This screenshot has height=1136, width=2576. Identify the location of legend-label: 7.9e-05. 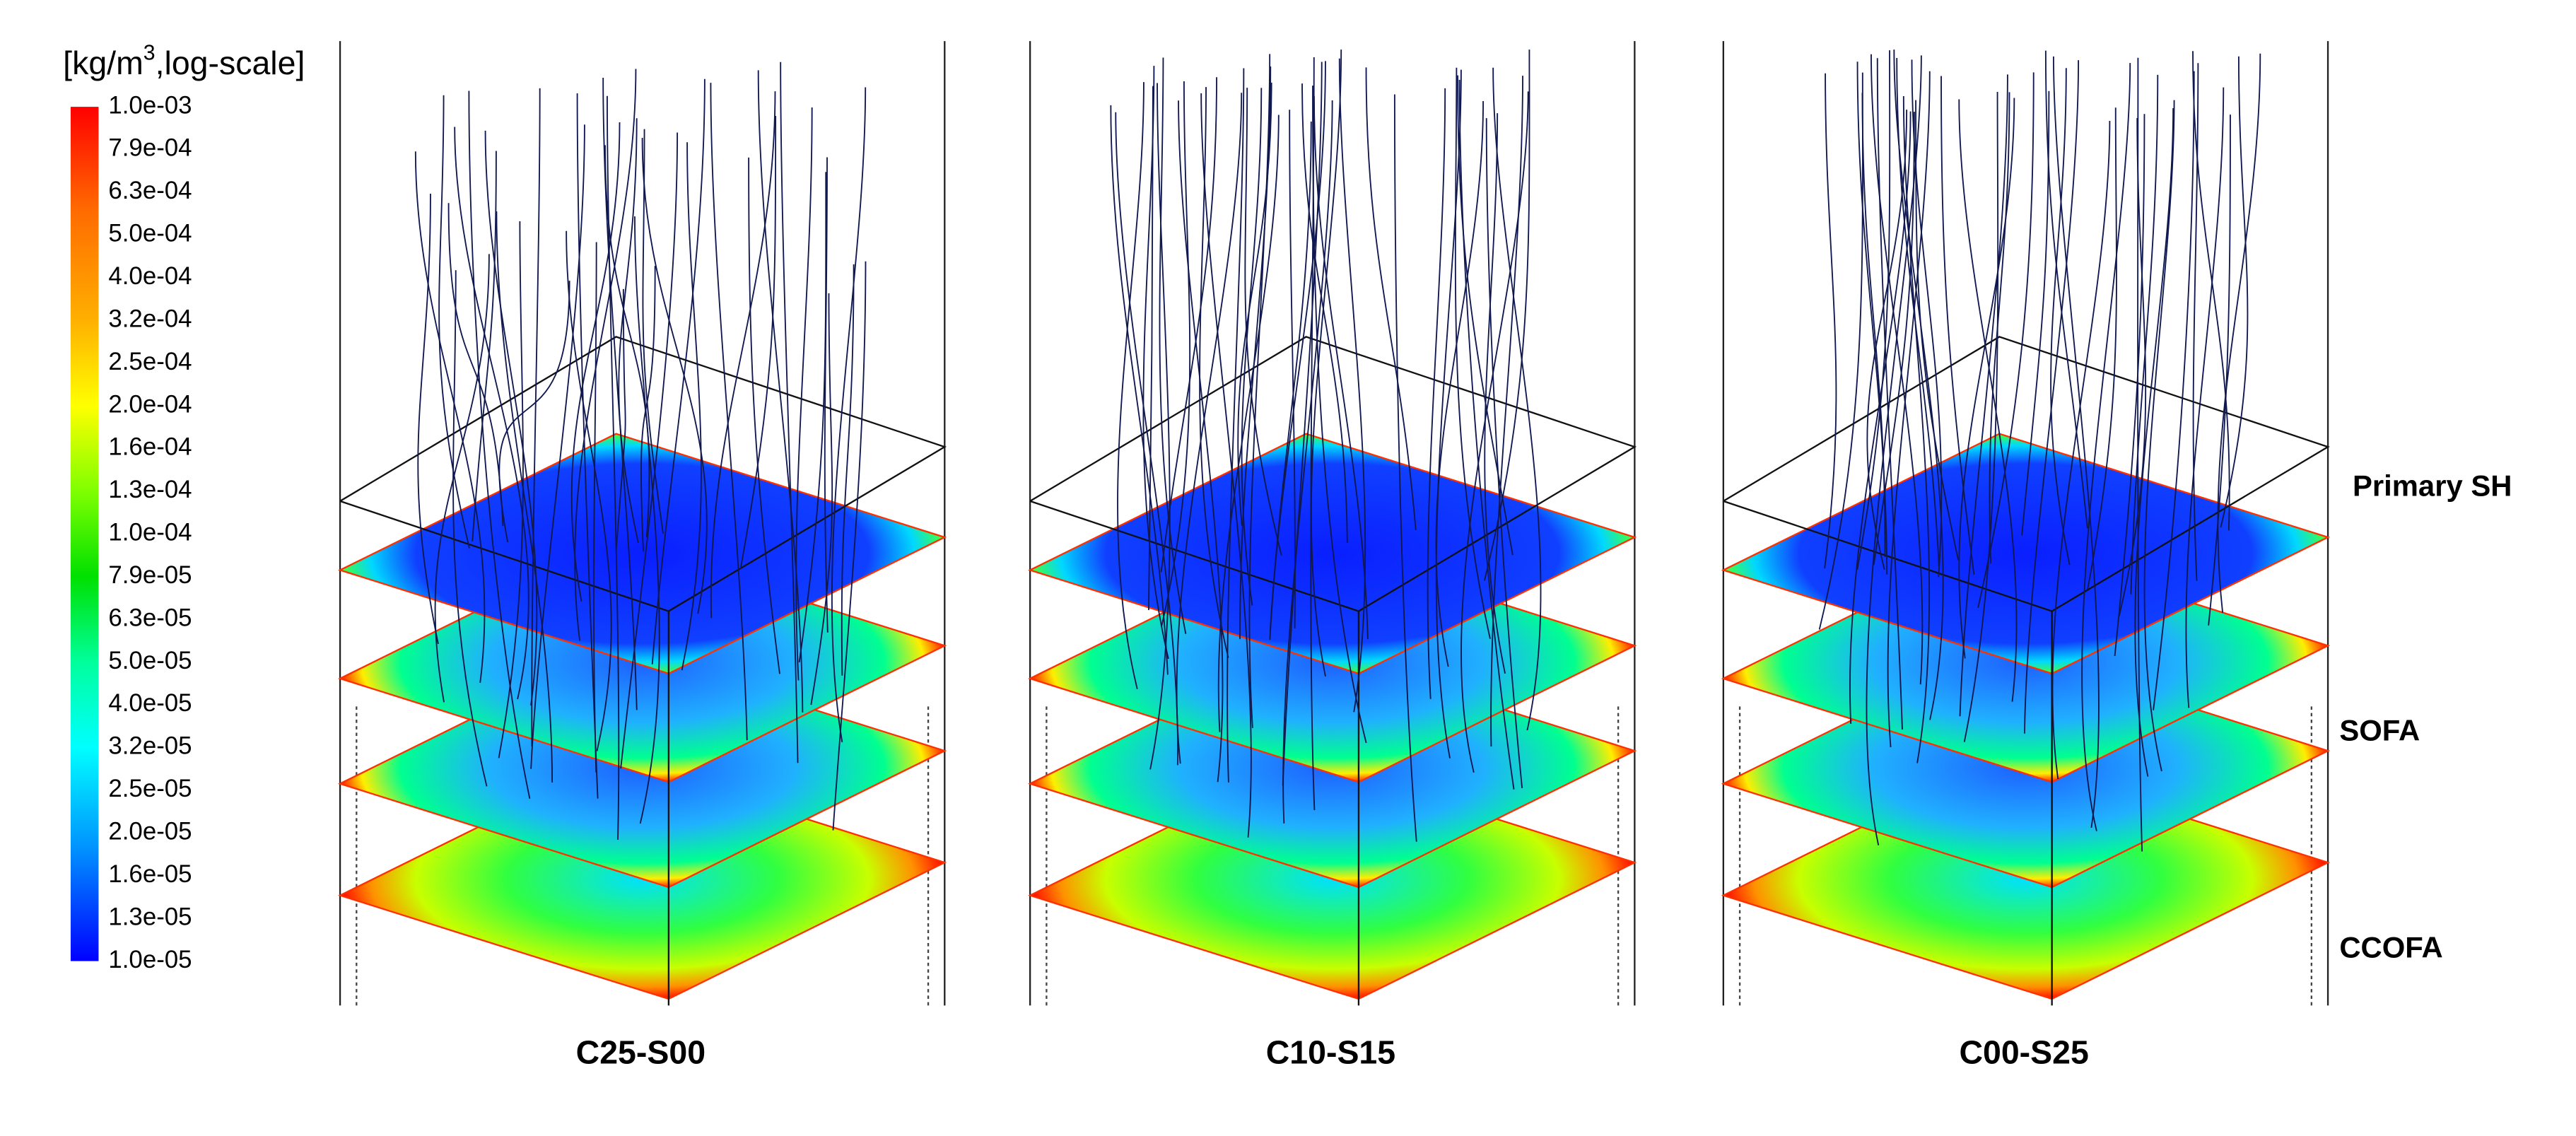
(150, 575).